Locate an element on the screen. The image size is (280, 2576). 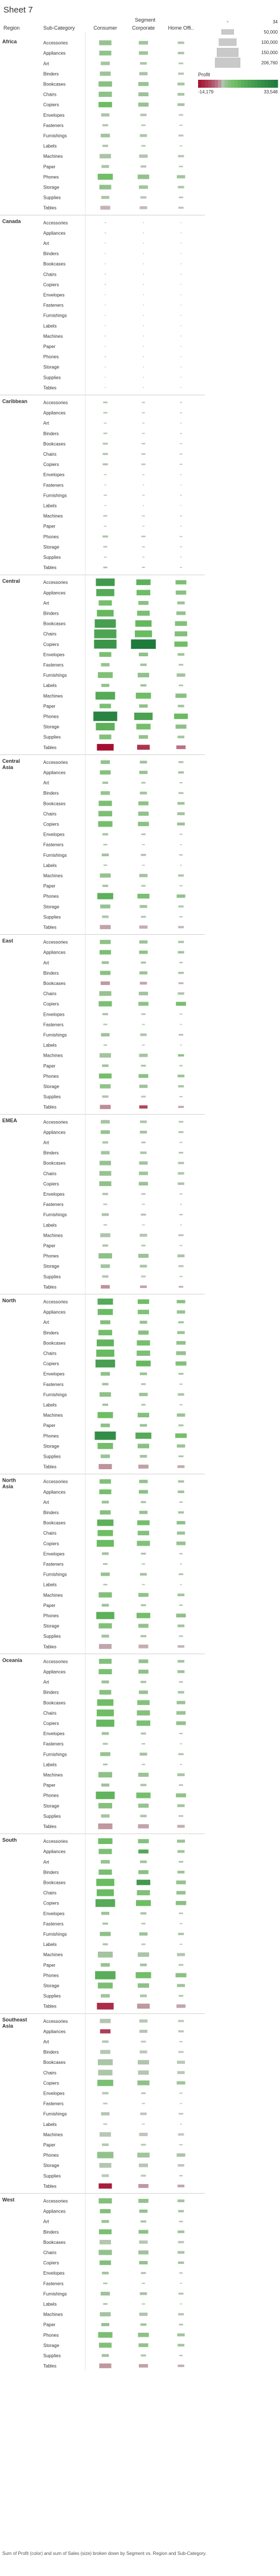
region-label: EMEA is located at coordinates (10, 1120).